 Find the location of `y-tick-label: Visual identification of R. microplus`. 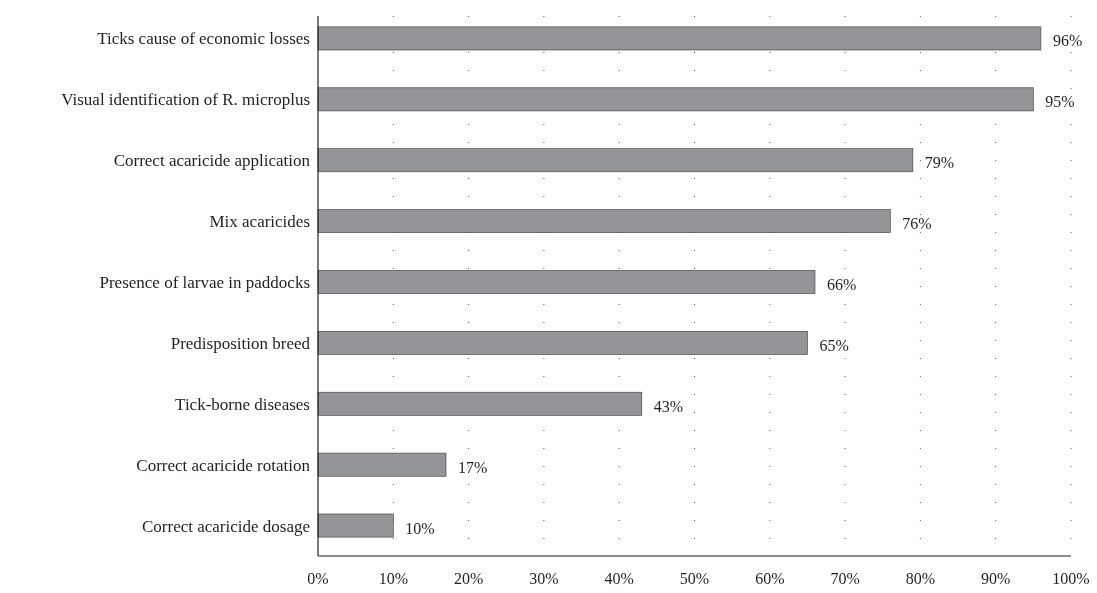

y-tick-label: Visual identification of R. microplus is located at coordinates (185, 100).